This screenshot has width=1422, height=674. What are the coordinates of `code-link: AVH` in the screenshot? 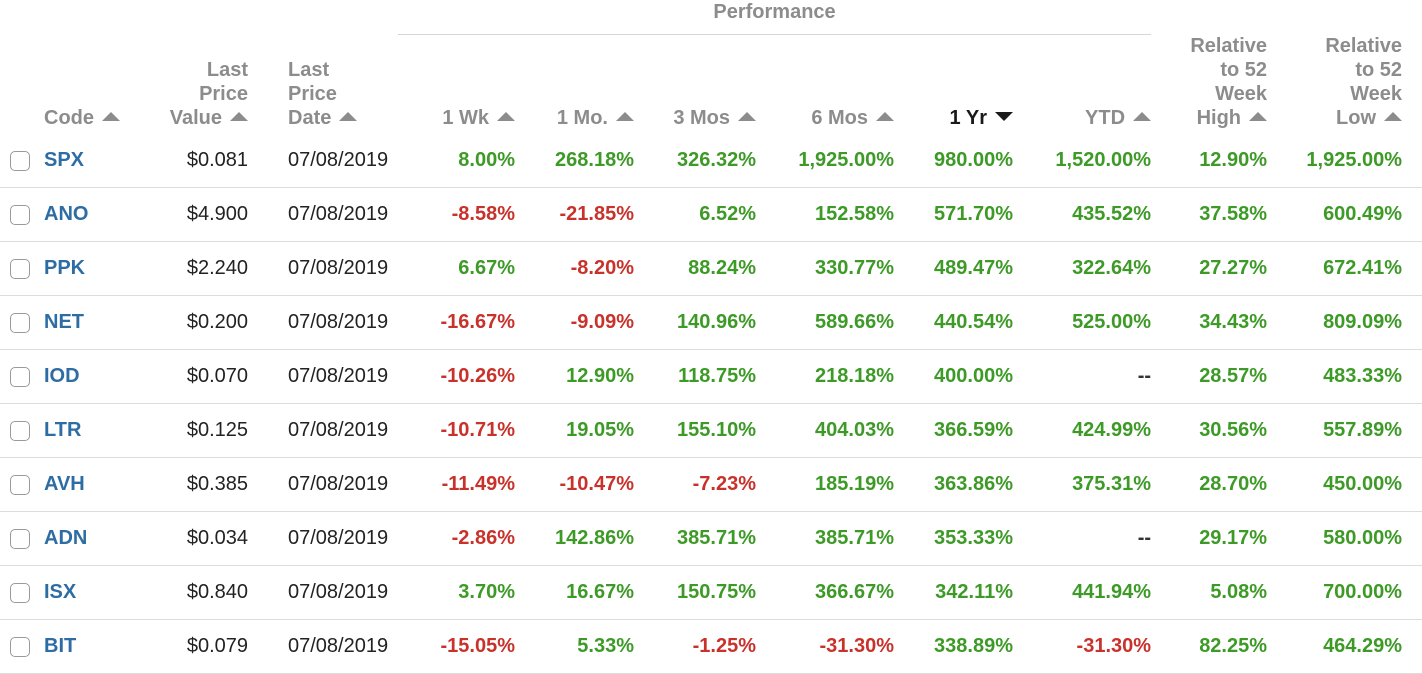 It's located at (64, 484).